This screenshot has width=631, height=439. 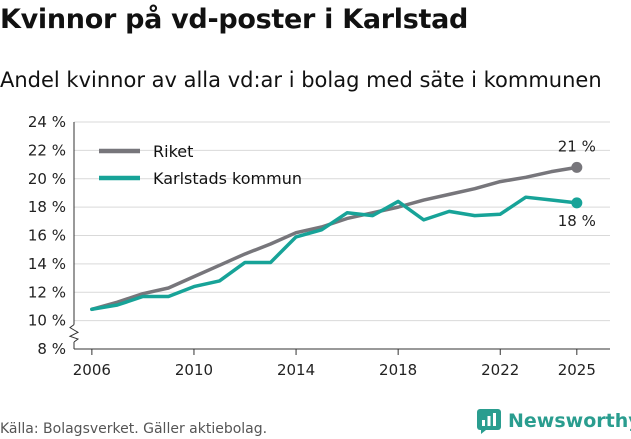 I want to click on chart-title: Kvinnor på vd-poster i Karlstad, so click(x=234, y=19).